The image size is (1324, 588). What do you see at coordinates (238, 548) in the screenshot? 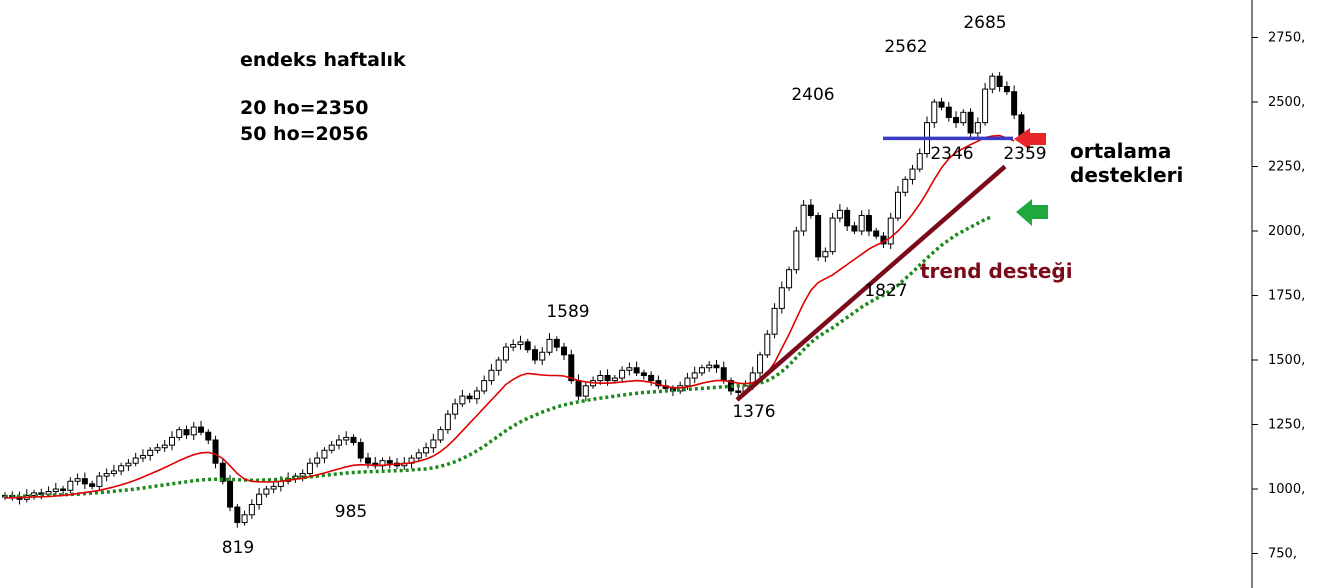
I see `value-annotation: 819` at bounding box center [238, 548].